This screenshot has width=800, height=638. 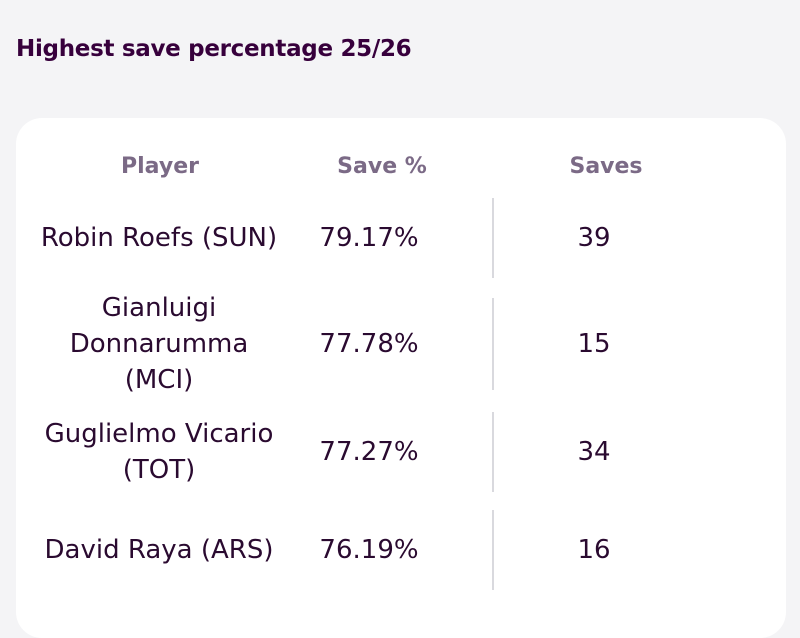 What do you see at coordinates (594, 238) in the screenshot?
I see `saves-value: 39` at bounding box center [594, 238].